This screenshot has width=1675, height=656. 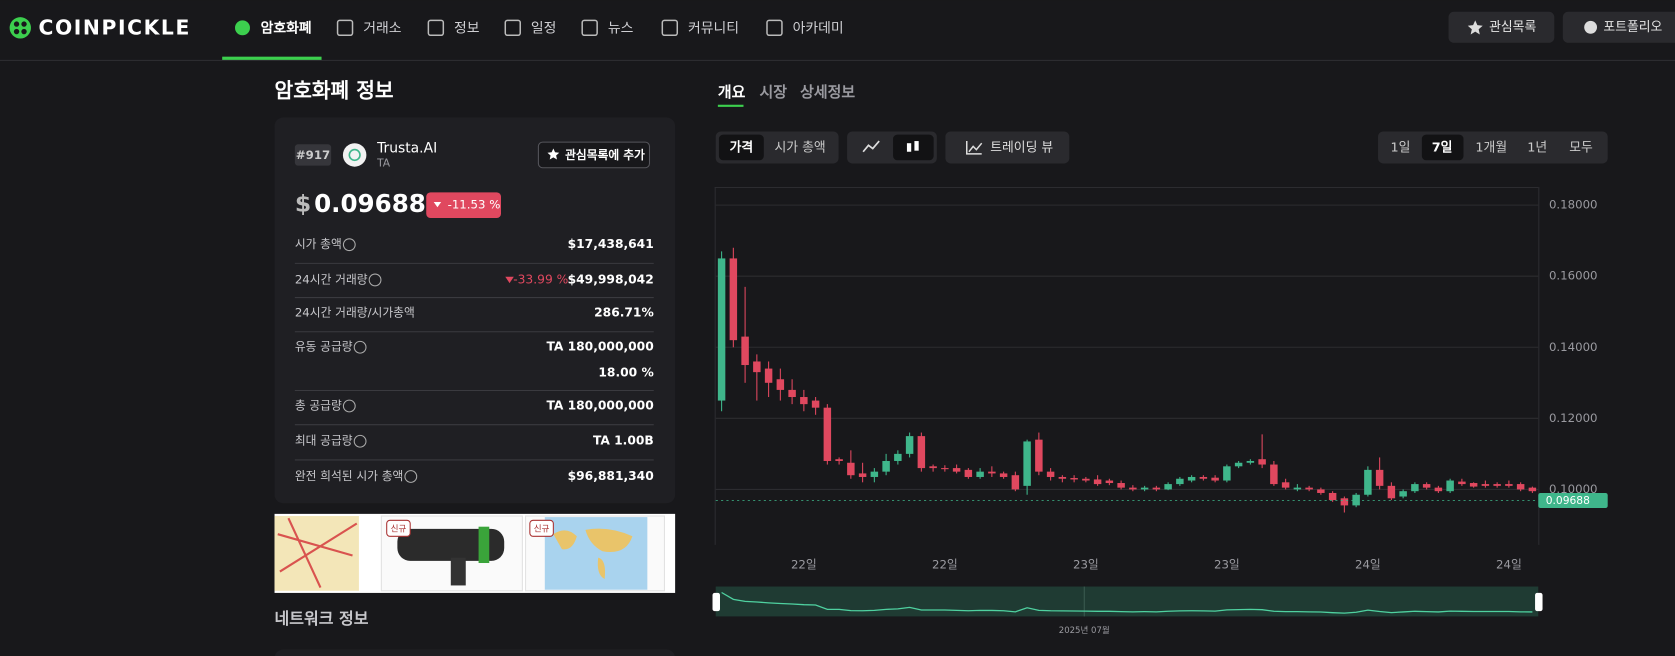 I want to click on candle-icon, so click(x=912, y=146).